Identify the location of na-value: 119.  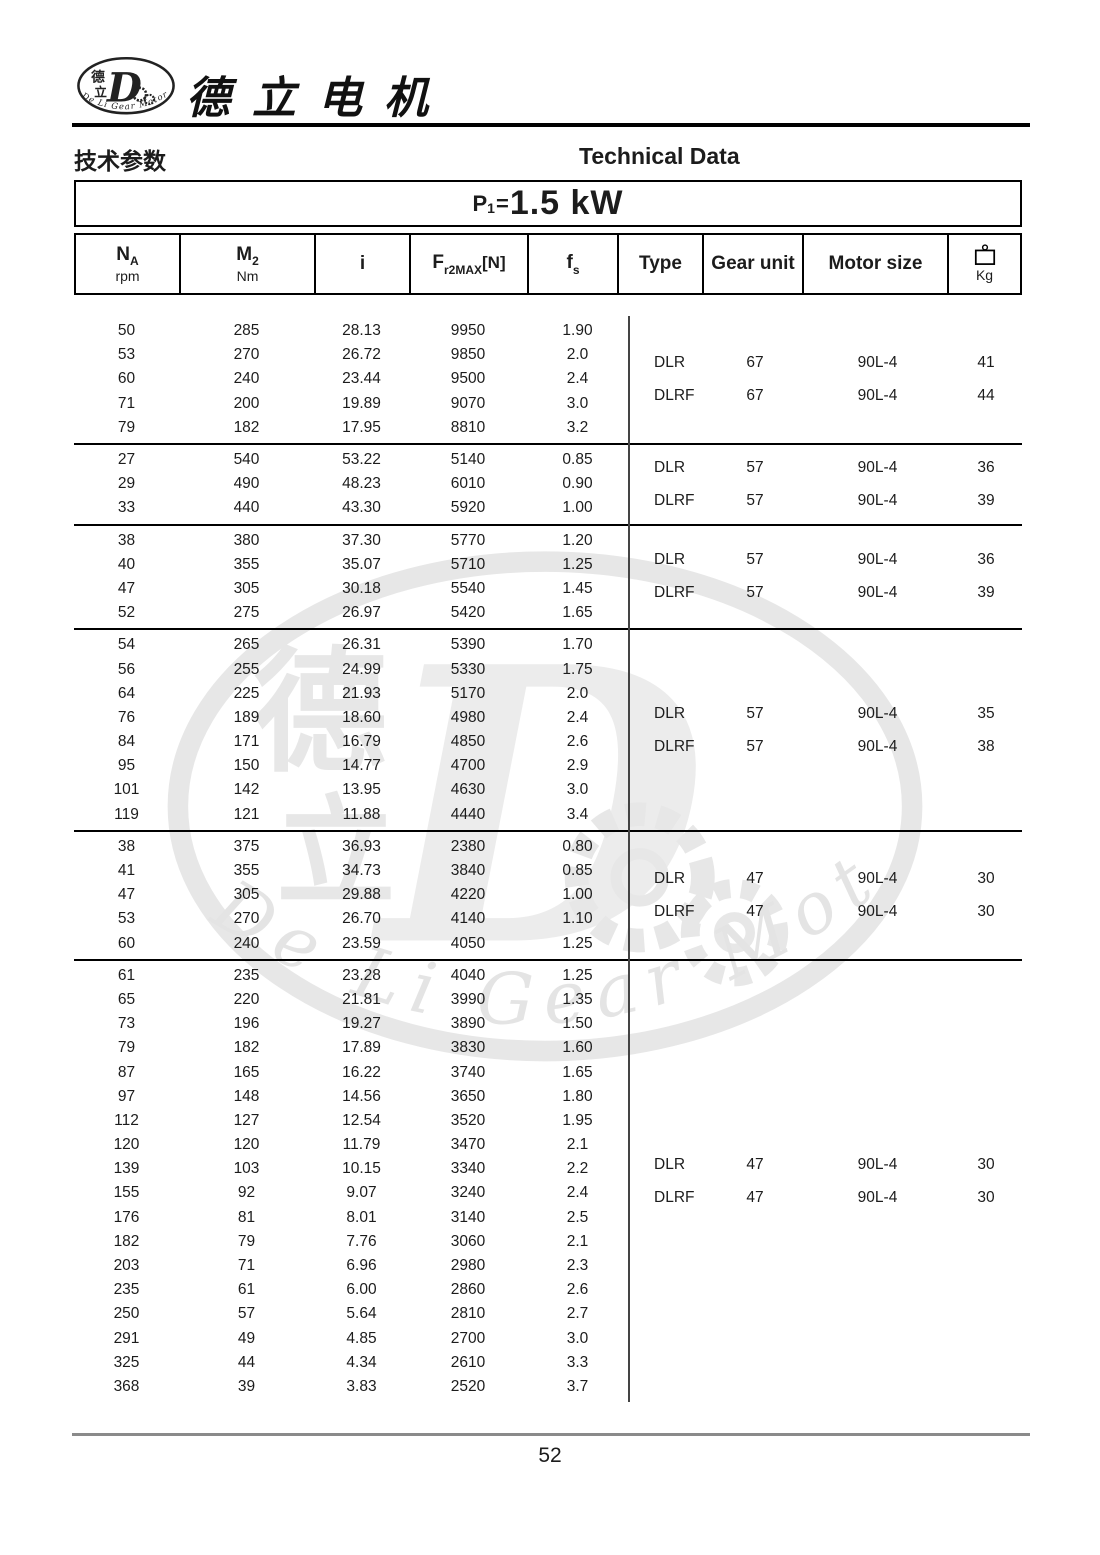
(126, 814).